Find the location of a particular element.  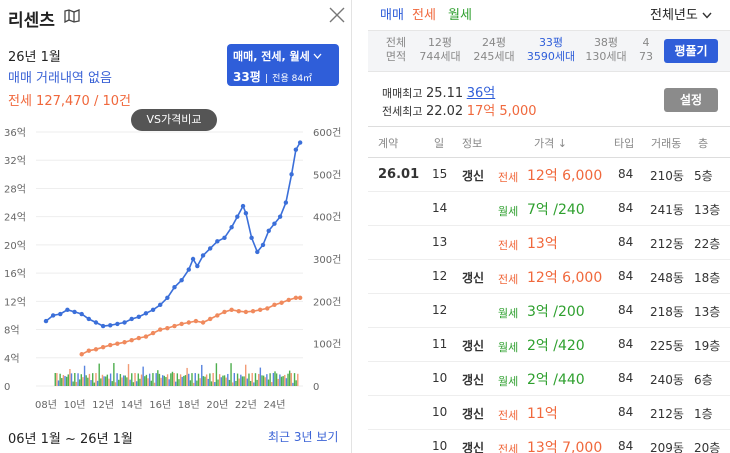

col-floor: 층 is located at coordinates (703, 143).